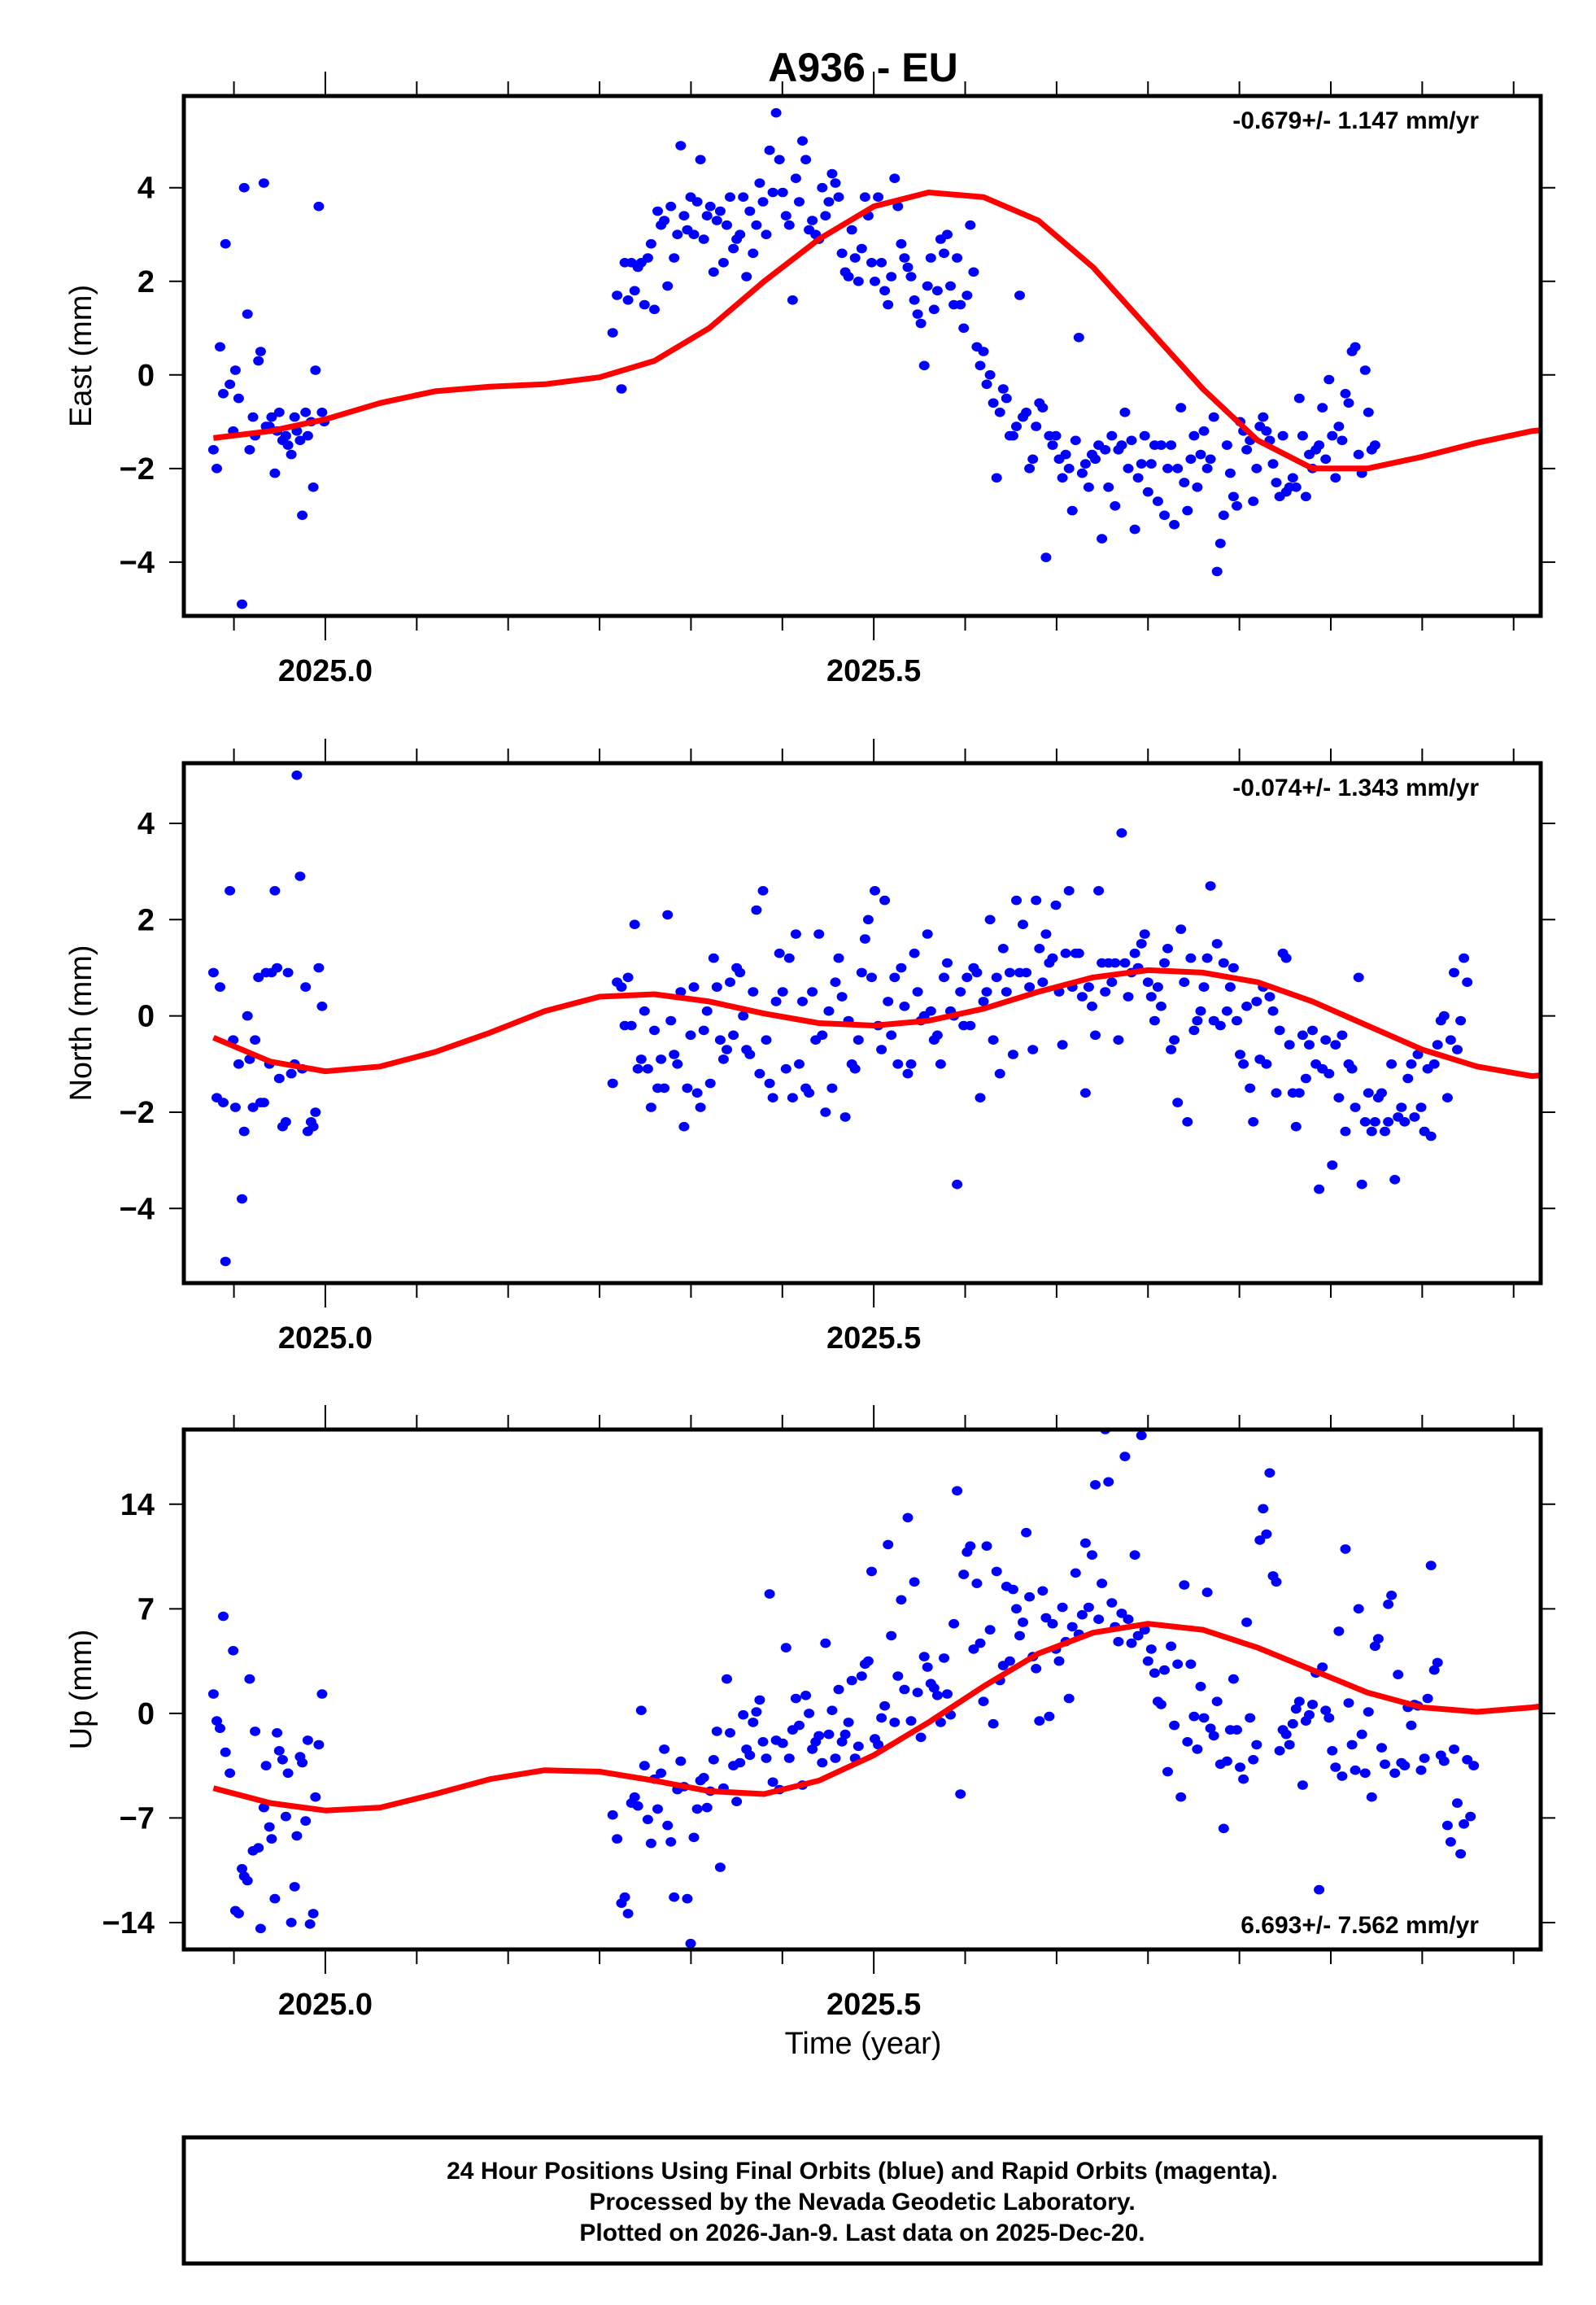 The width and height of the screenshot is (1596, 2305). Describe the element at coordinates (146, 189) in the screenshot. I see `y-tick-label: 4` at that location.